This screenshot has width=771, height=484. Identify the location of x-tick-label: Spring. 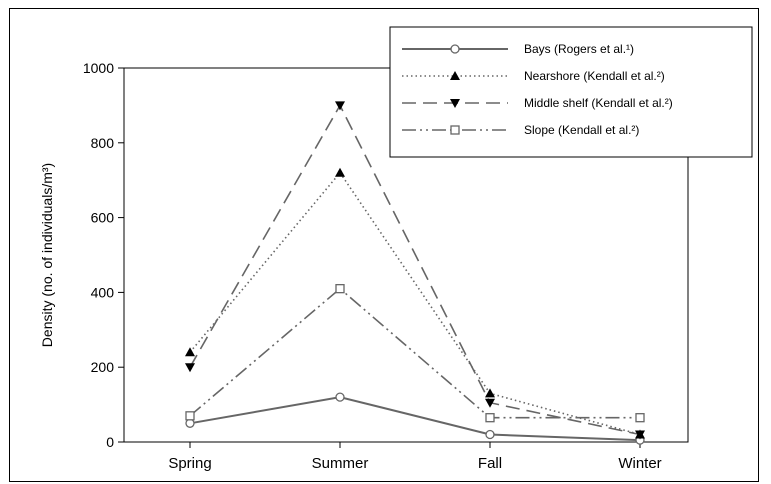
(189, 463).